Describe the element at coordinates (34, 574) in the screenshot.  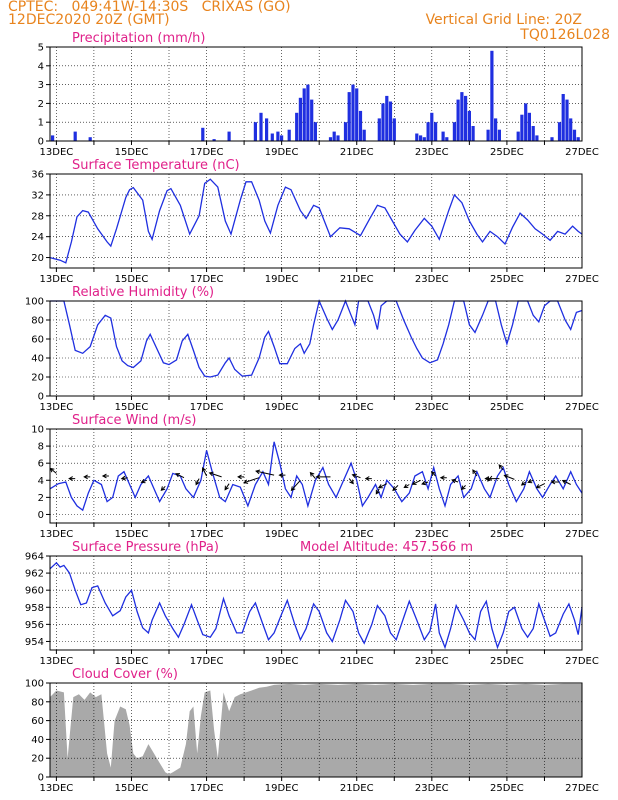
I see `pressure-ytick-label: 962` at that location.